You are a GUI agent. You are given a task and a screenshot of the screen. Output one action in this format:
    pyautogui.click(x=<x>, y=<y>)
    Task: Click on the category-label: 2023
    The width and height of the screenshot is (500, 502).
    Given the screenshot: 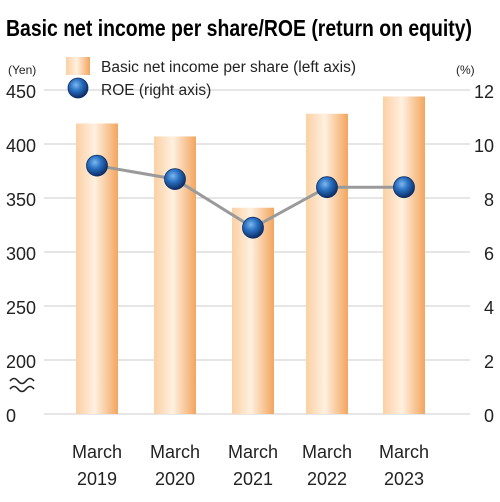 What is the action you would take?
    pyautogui.click(x=404, y=479)
    